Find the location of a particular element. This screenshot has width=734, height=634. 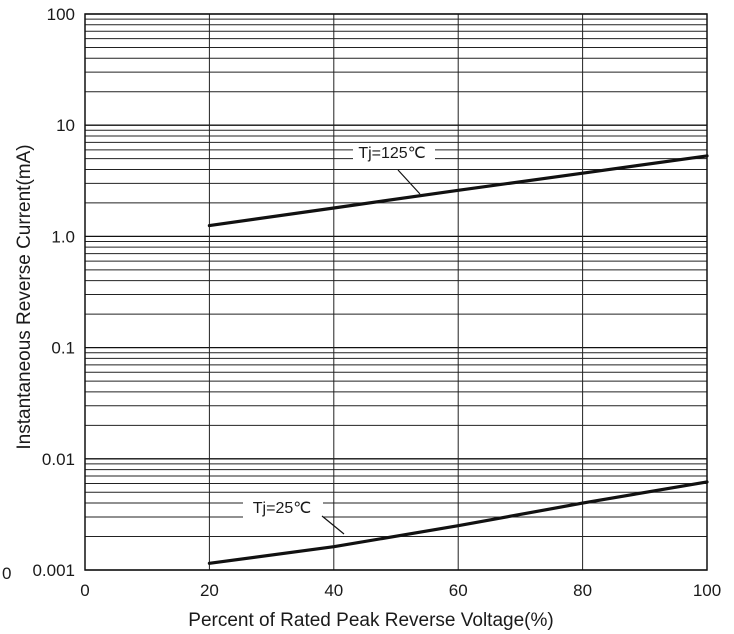

y-axis-title: Instantaneous Reverse Current(mA) is located at coordinates (24, 296).